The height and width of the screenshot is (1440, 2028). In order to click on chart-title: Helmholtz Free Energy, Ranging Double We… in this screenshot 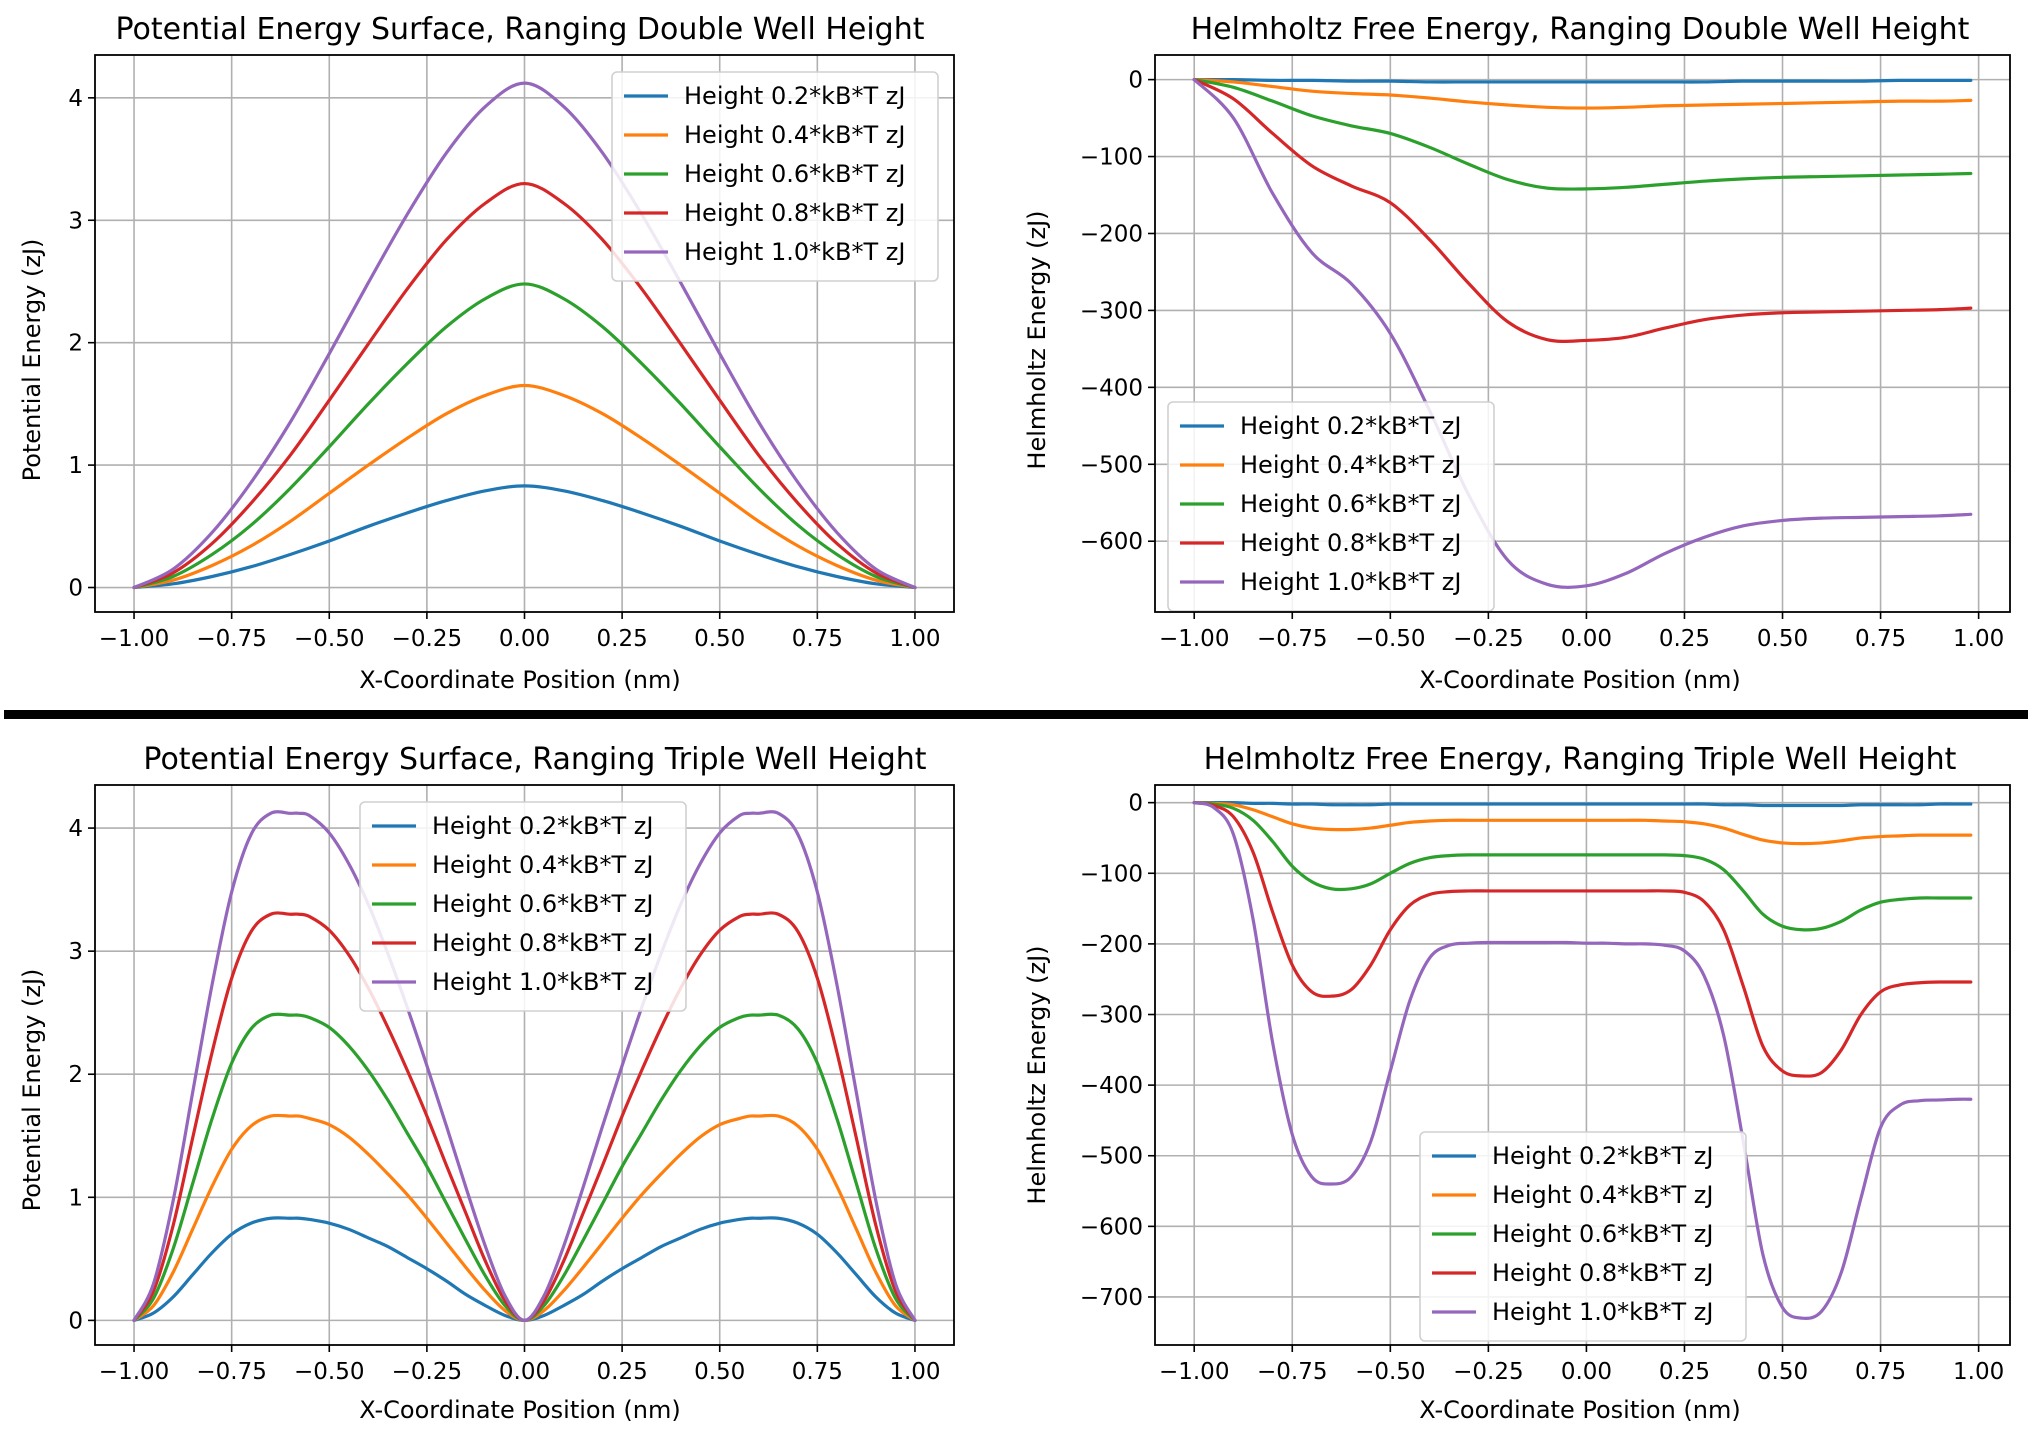, I will do `click(1580, 29)`.